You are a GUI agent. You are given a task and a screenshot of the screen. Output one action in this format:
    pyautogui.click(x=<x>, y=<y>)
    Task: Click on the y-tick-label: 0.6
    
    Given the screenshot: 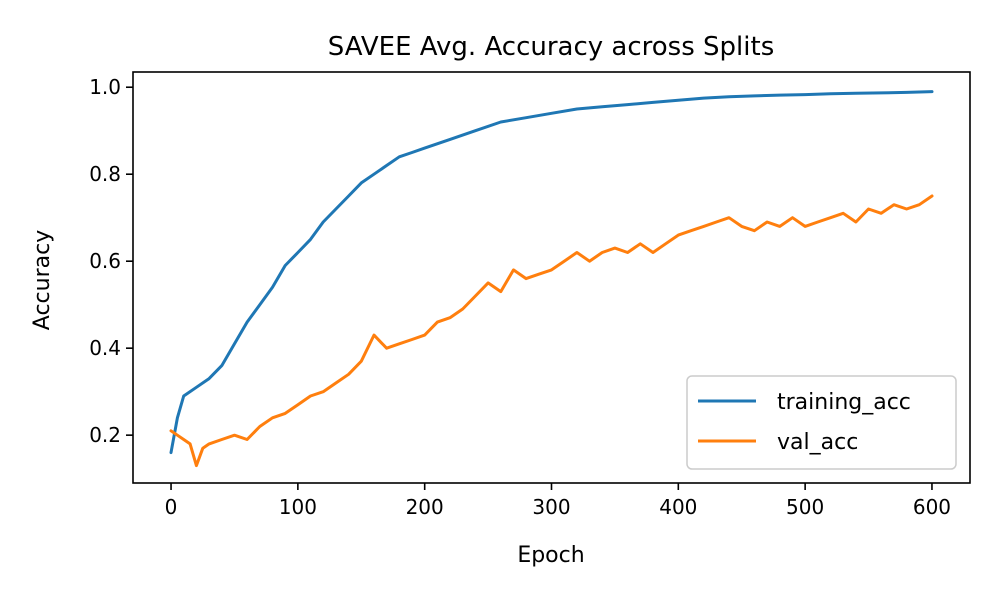 What is the action you would take?
    pyautogui.click(x=105, y=261)
    